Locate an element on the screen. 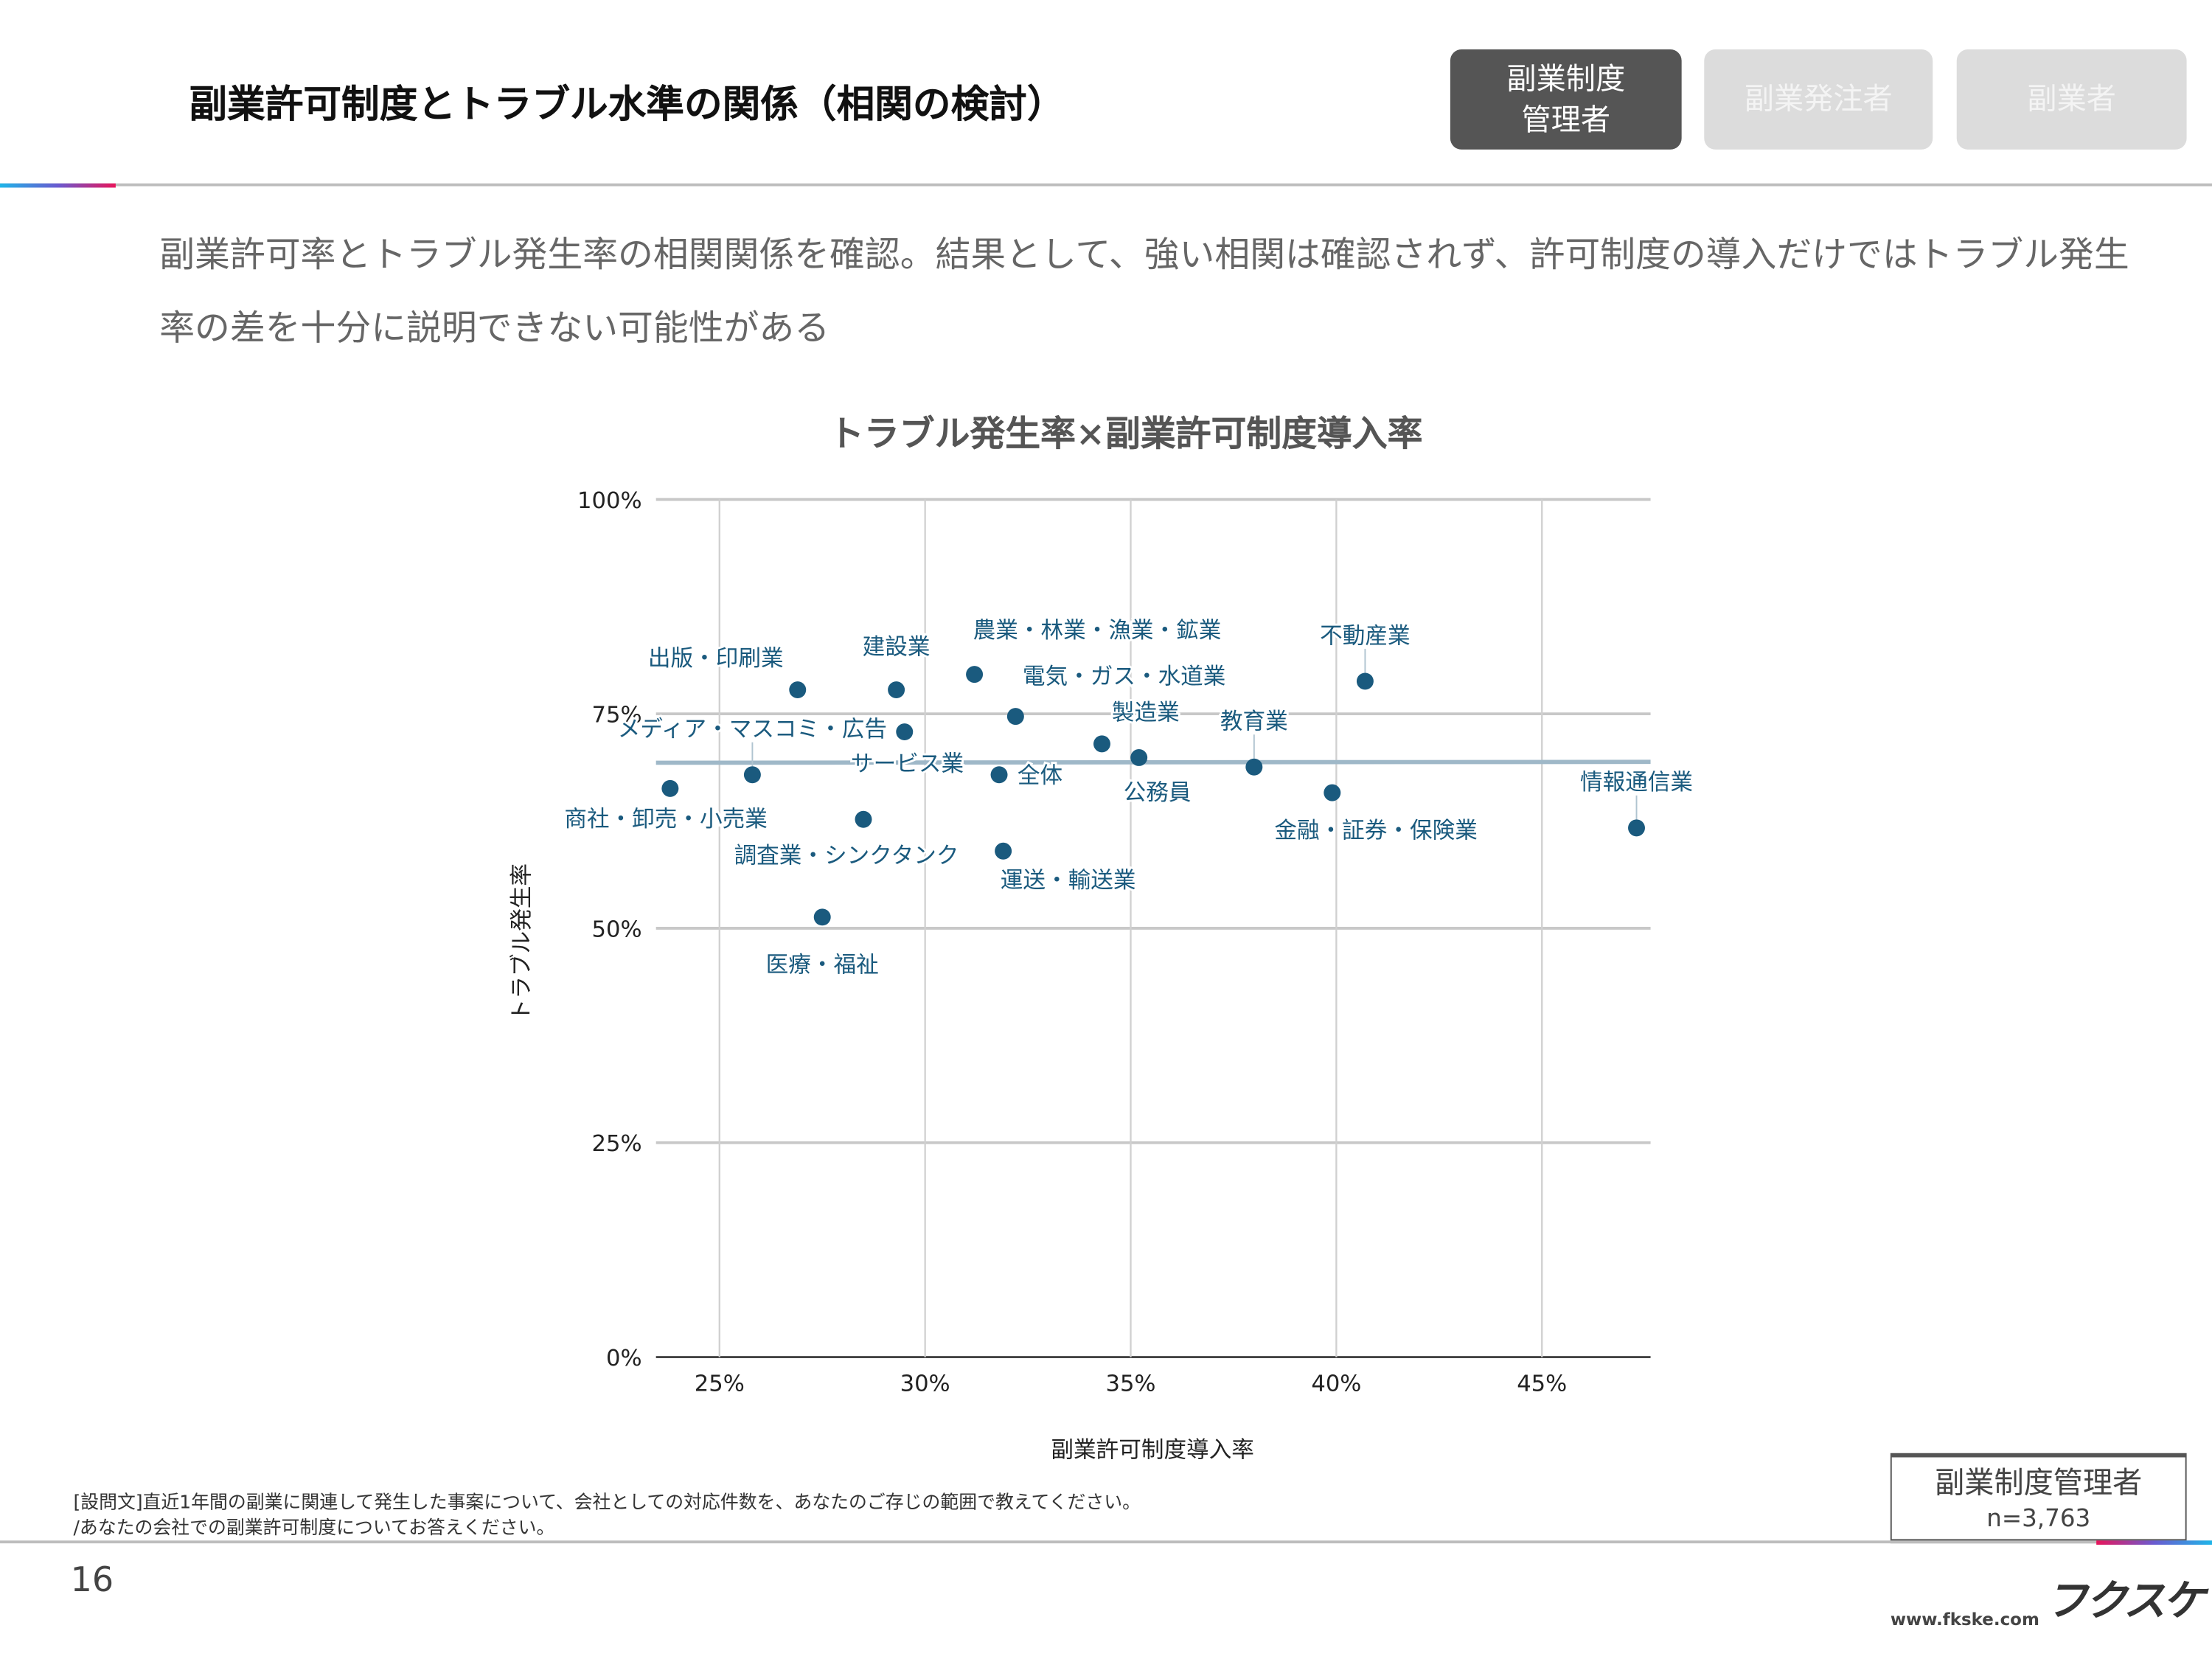 The image size is (2212, 1659). data-point-label: サービス業 is located at coordinates (907, 764).